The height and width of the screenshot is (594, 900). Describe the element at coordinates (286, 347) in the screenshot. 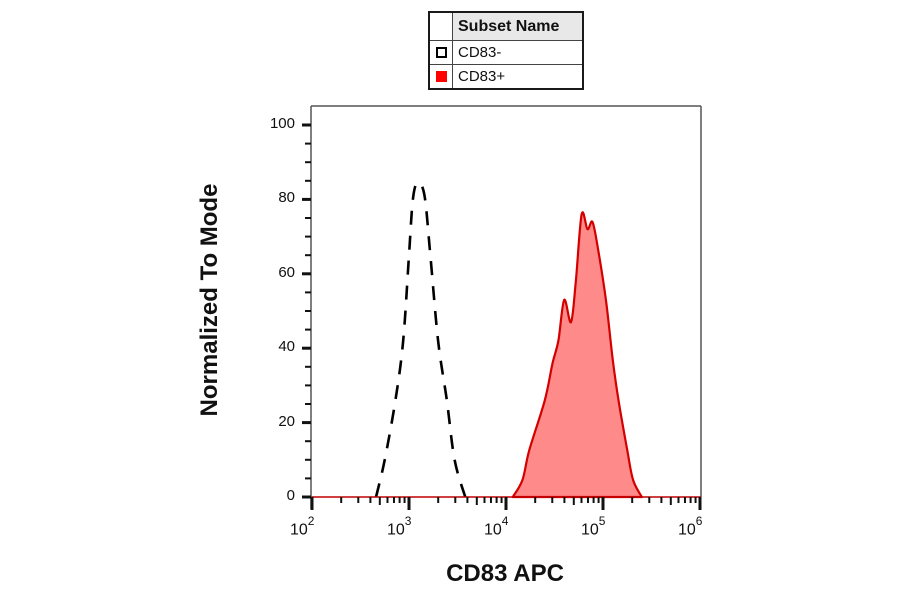

I see `y-tick-label: 40` at that location.